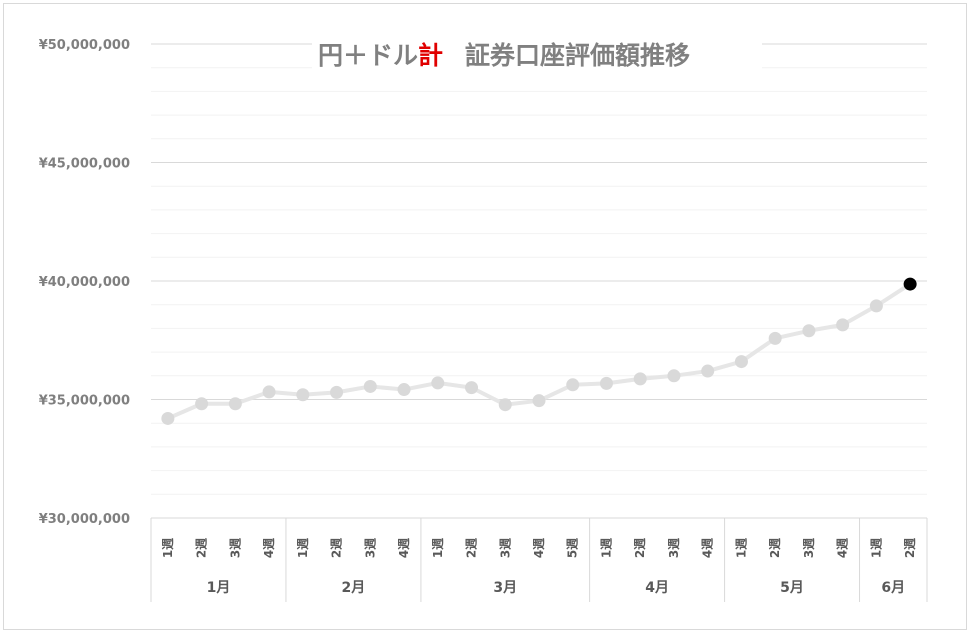 This screenshot has width=971, height=635. What do you see at coordinates (792, 588) in the screenshot?
I see `x-month-label: 5月` at bounding box center [792, 588].